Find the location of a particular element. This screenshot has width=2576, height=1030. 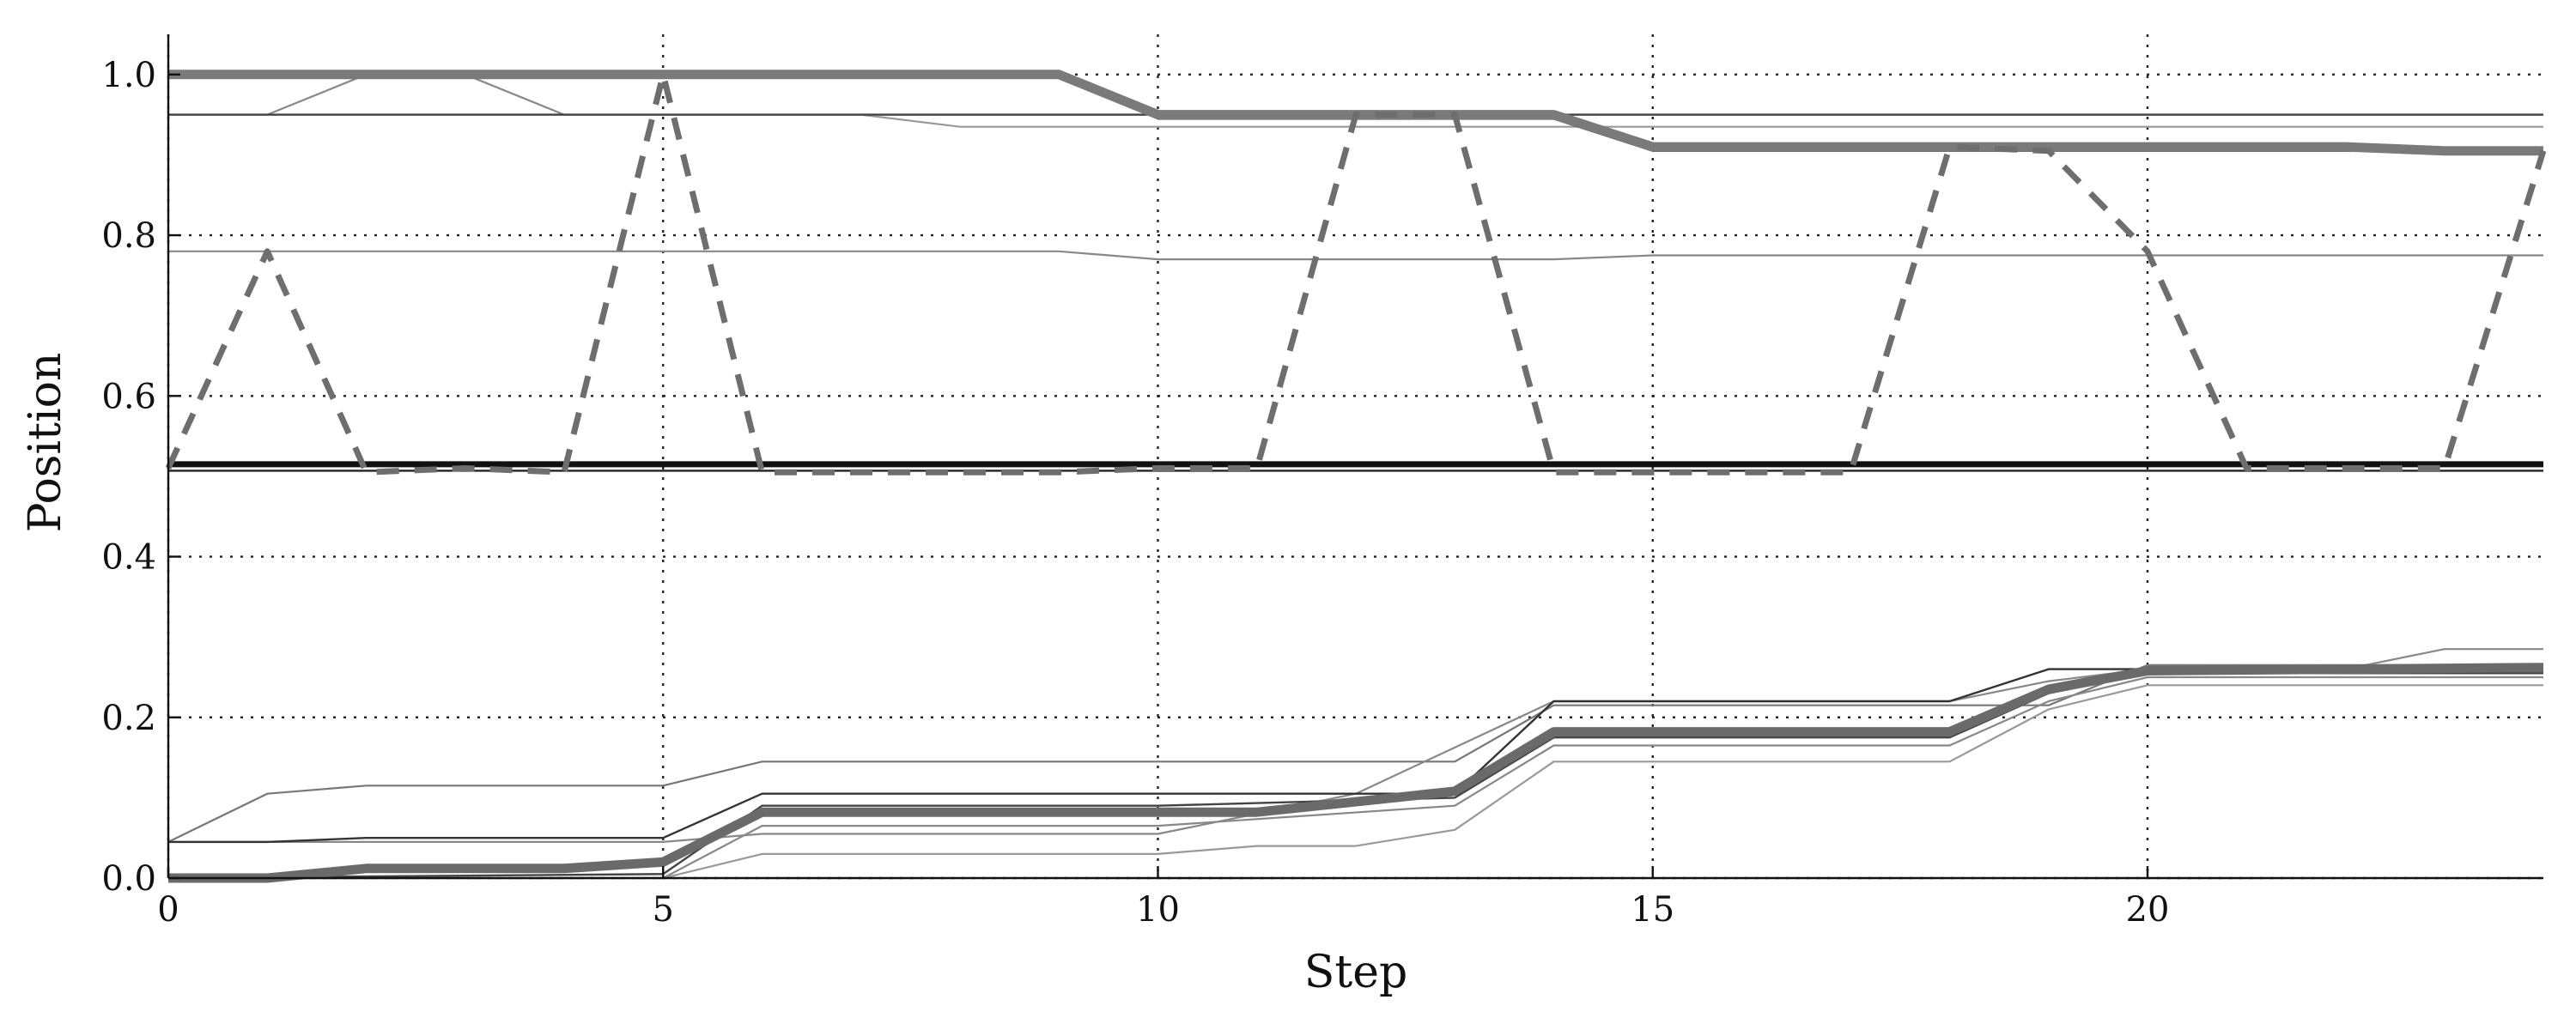

y-tick-label: 0.2 is located at coordinates (128, 718).